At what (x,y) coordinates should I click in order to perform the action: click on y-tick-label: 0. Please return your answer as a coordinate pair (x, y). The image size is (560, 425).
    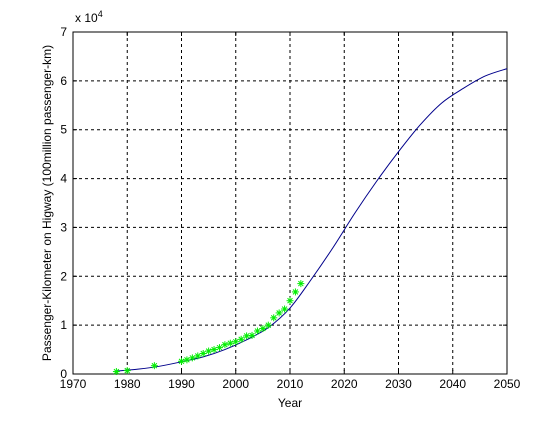
    Looking at the image, I should click on (63, 374).